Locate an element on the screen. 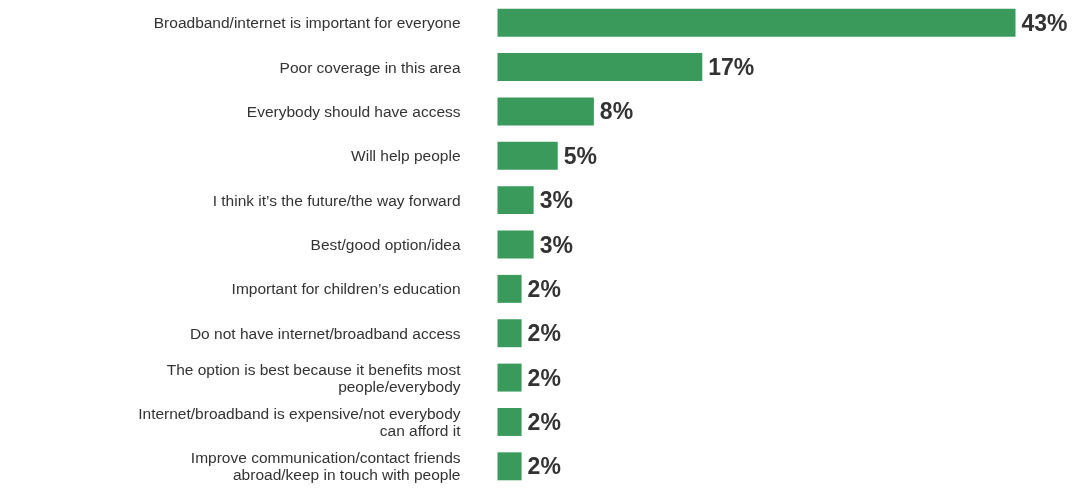 This screenshot has width=1092, height=488. data-label: 8% is located at coordinates (616, 111).